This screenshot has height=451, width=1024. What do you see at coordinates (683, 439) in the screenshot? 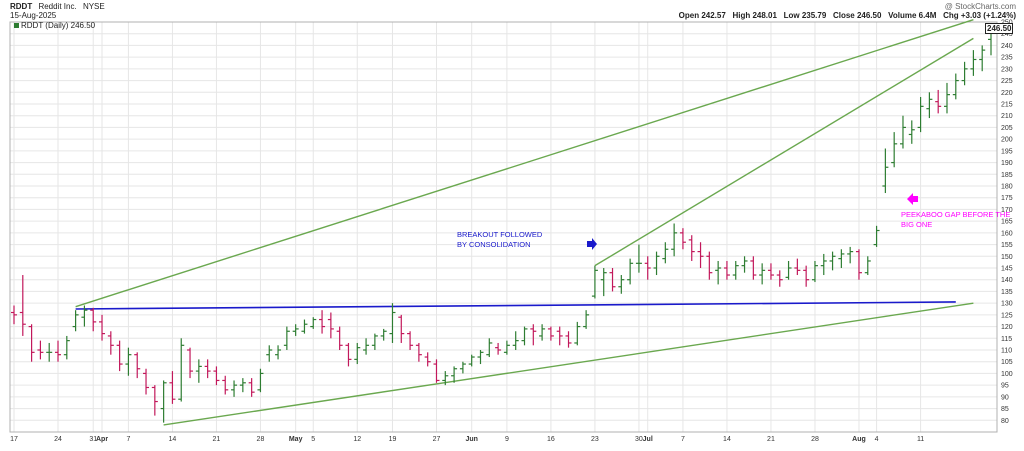
I see `x-tick-label: 7` at bounding box center [683, 439].